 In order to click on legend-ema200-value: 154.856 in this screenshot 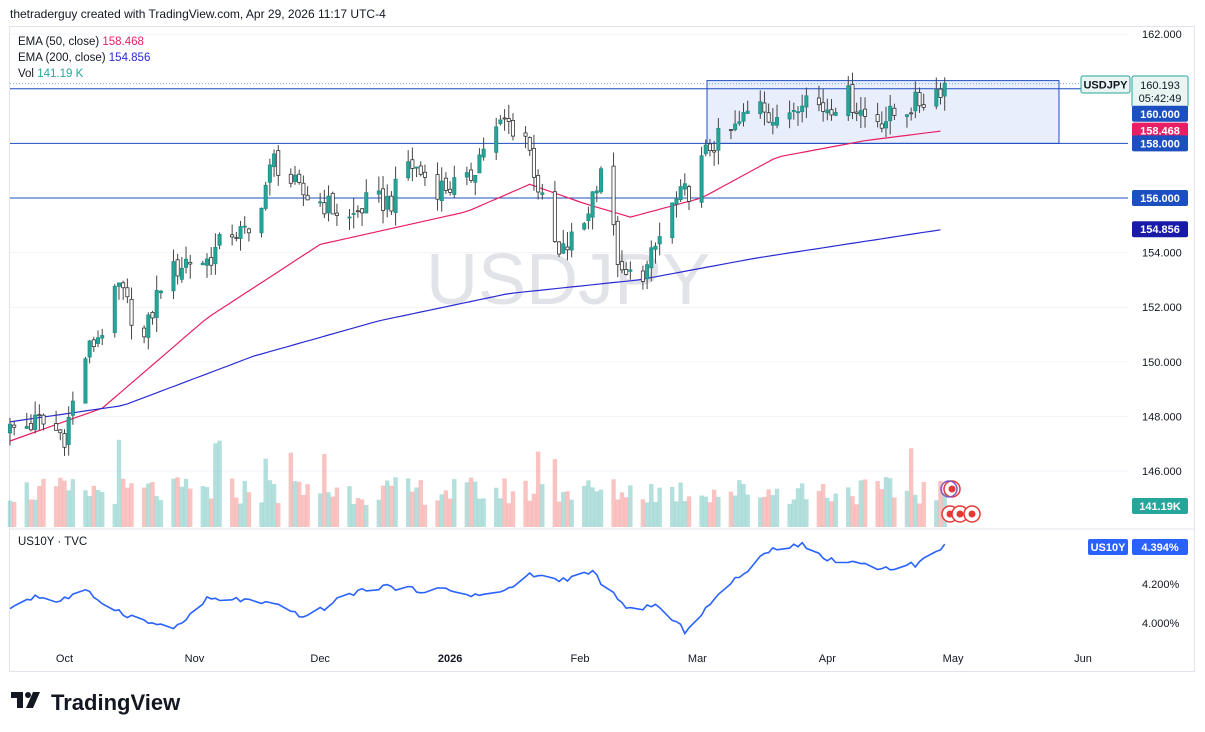, I will do `click(129, 58)`.